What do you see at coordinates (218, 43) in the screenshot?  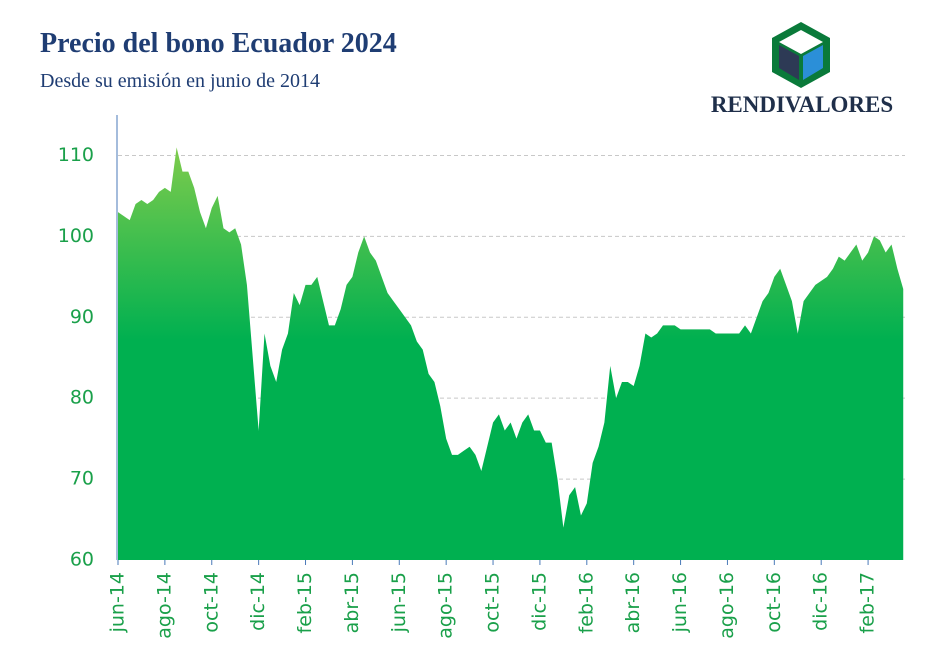 I see `chart-title: Precio del bono Ecuador 2024` at bounding box center [218, 43].